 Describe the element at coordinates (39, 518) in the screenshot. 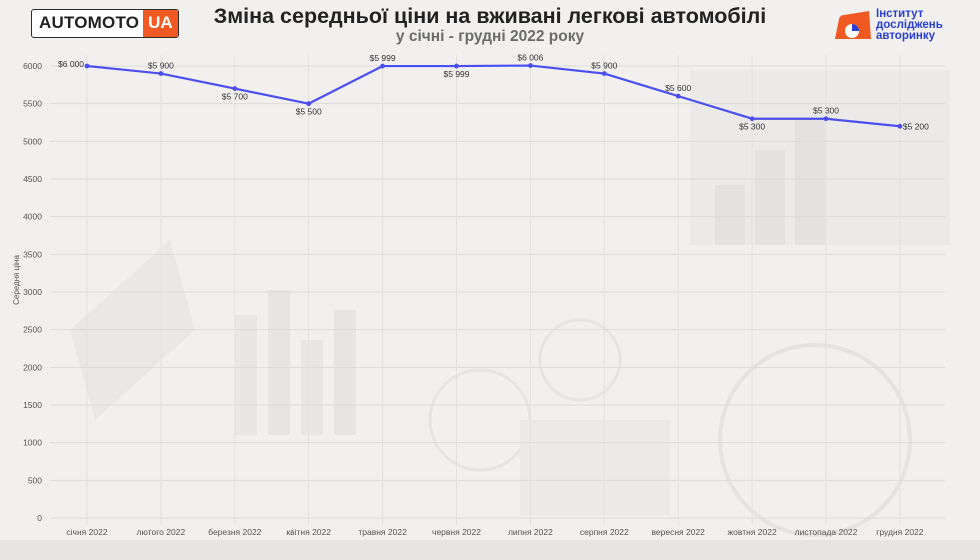

I see `y-tick-label: 0` at that location.